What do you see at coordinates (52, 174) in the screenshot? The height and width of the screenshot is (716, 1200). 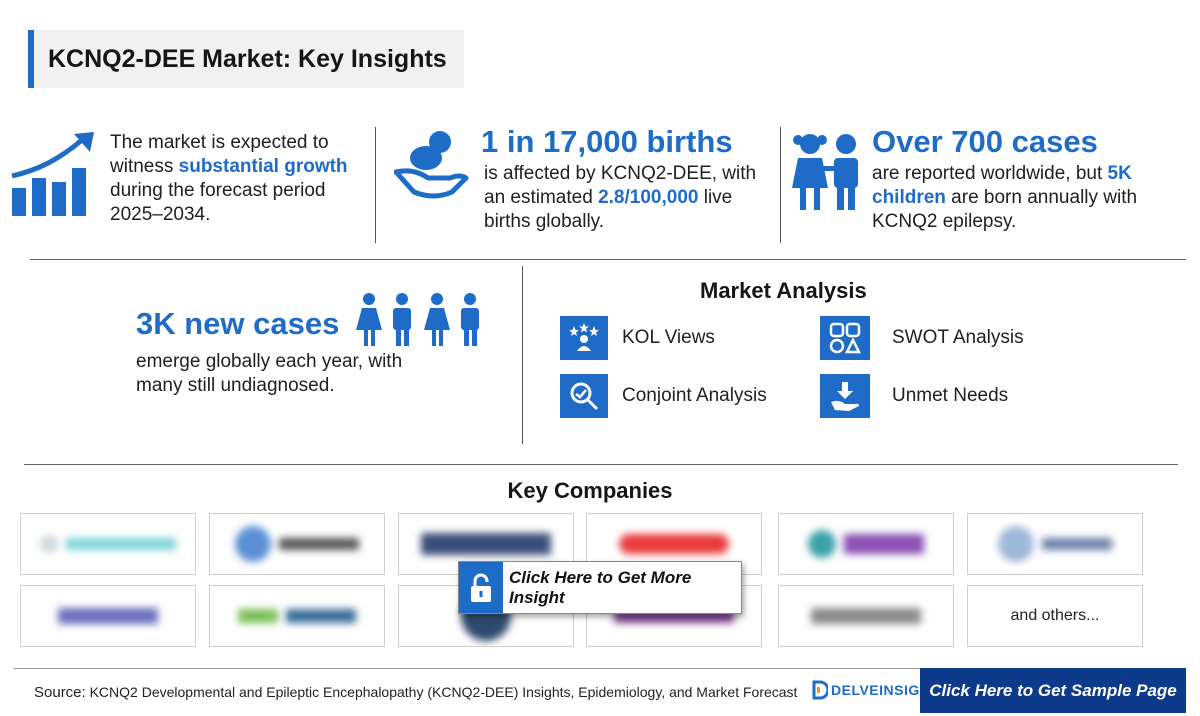 I see `growth-chart-icon` at bounding box center [52, 174].